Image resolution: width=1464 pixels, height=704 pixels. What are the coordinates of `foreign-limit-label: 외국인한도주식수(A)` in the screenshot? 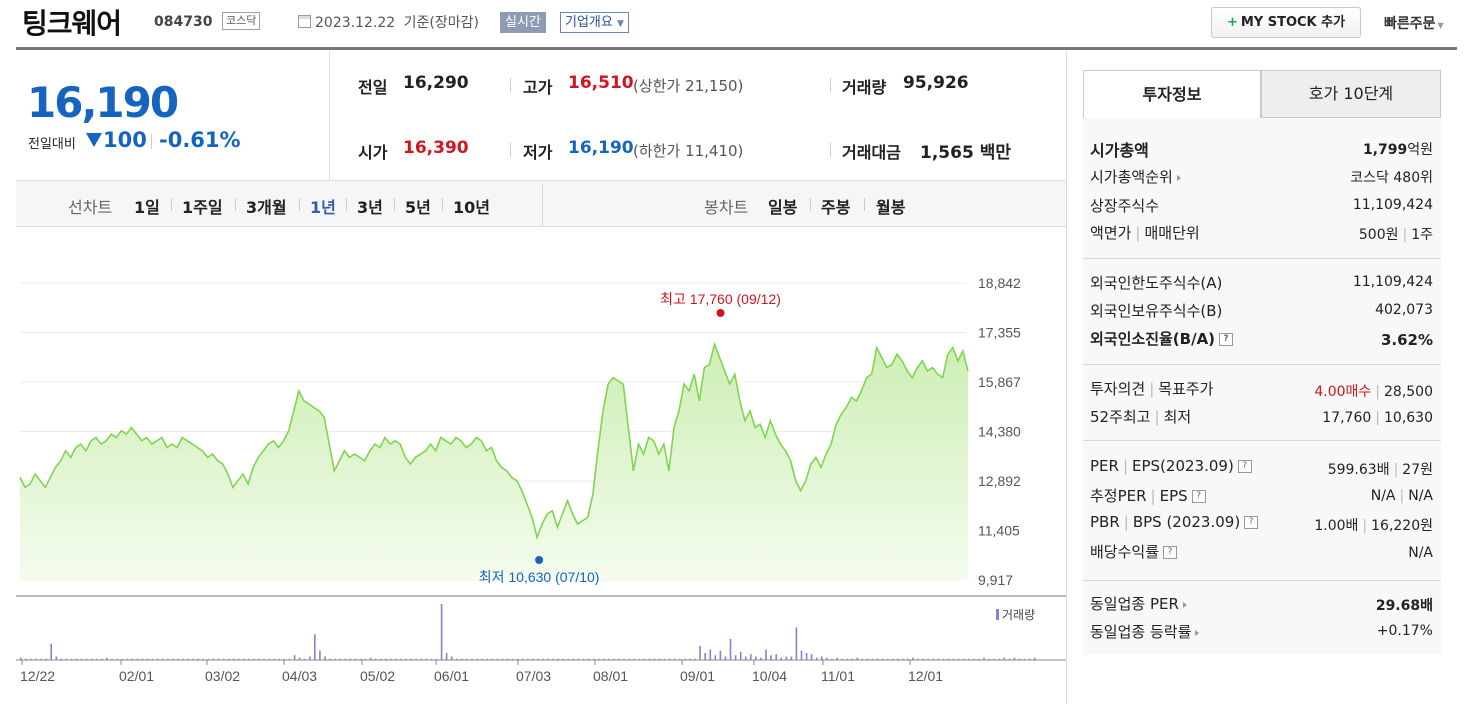 It's located at (1156, 283).